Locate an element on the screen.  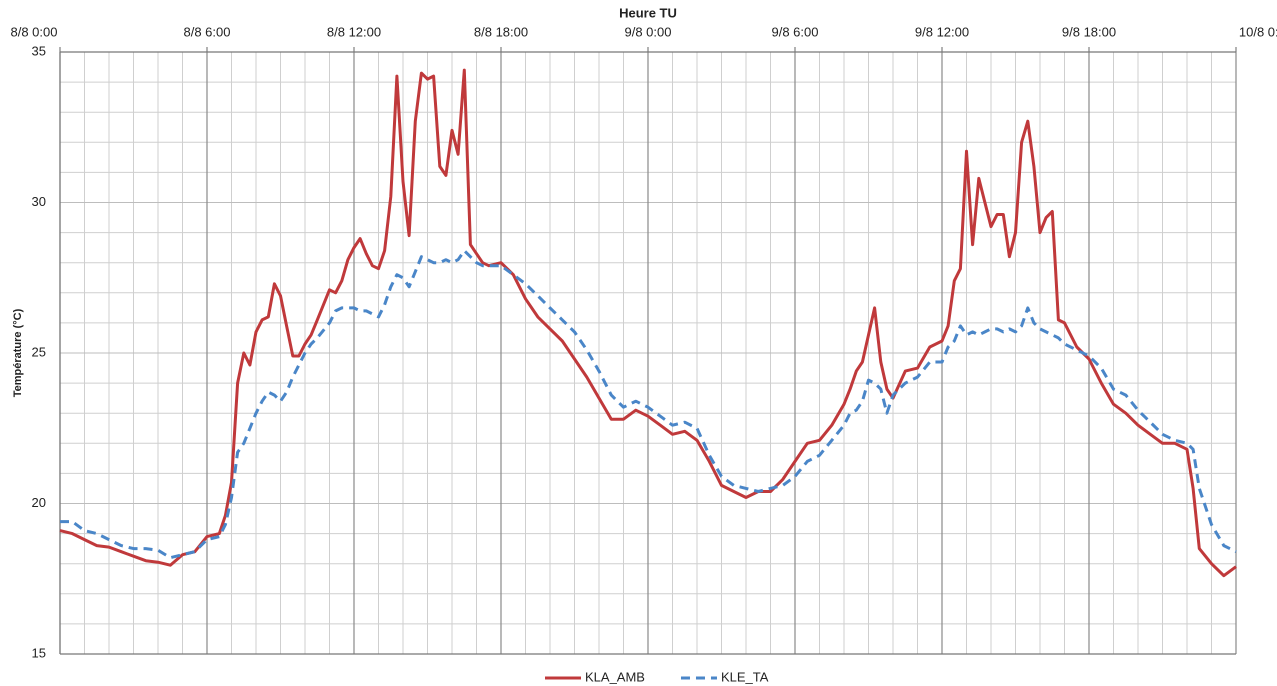
x-tick-label: 8/8 0:00 is located at coordinates (34, 31).